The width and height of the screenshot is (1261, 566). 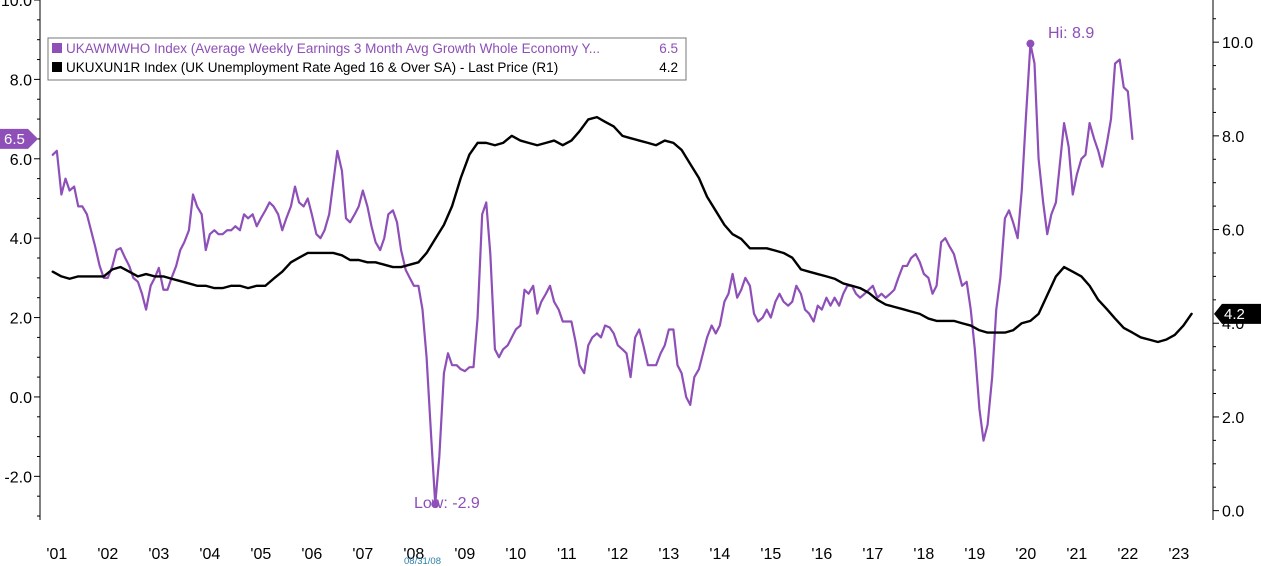 I want to click on x-axis-tick-label: '03, so click(x=158, y=554).